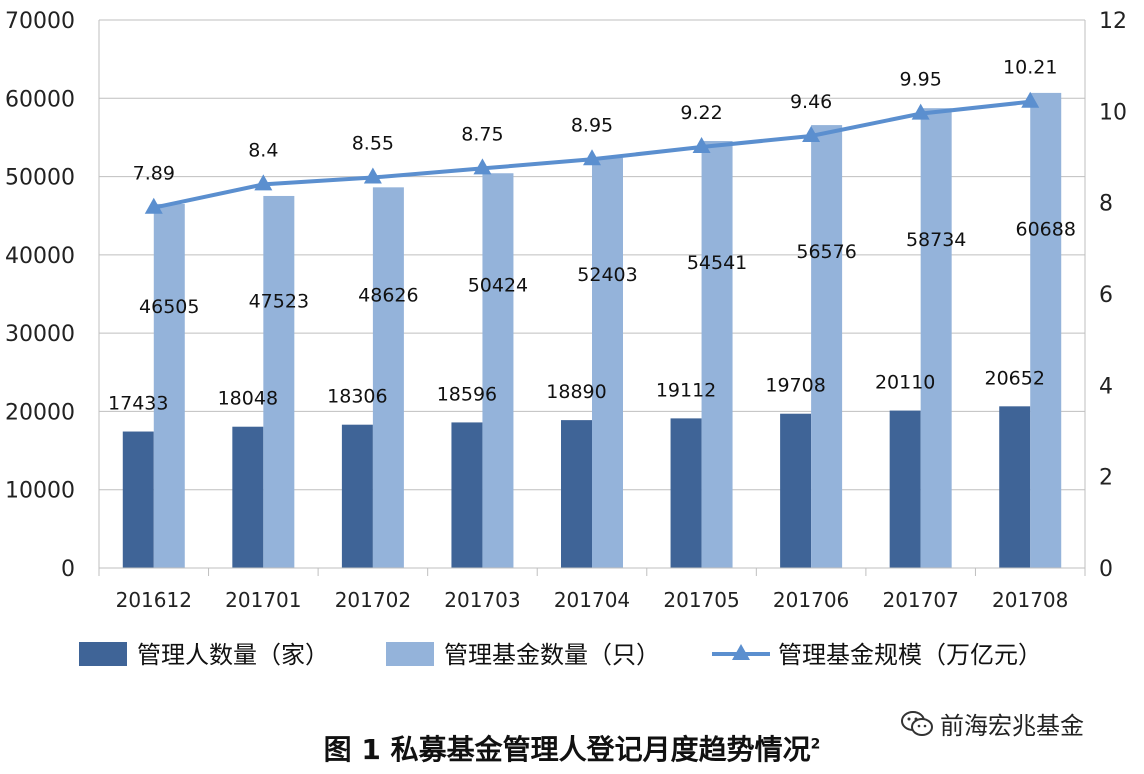 The image size is (1144, 774). What do you see at coordinates (357, 397) in the screenshot?
I see `data-label-managers: 18306` at bounding box center [357, 397].